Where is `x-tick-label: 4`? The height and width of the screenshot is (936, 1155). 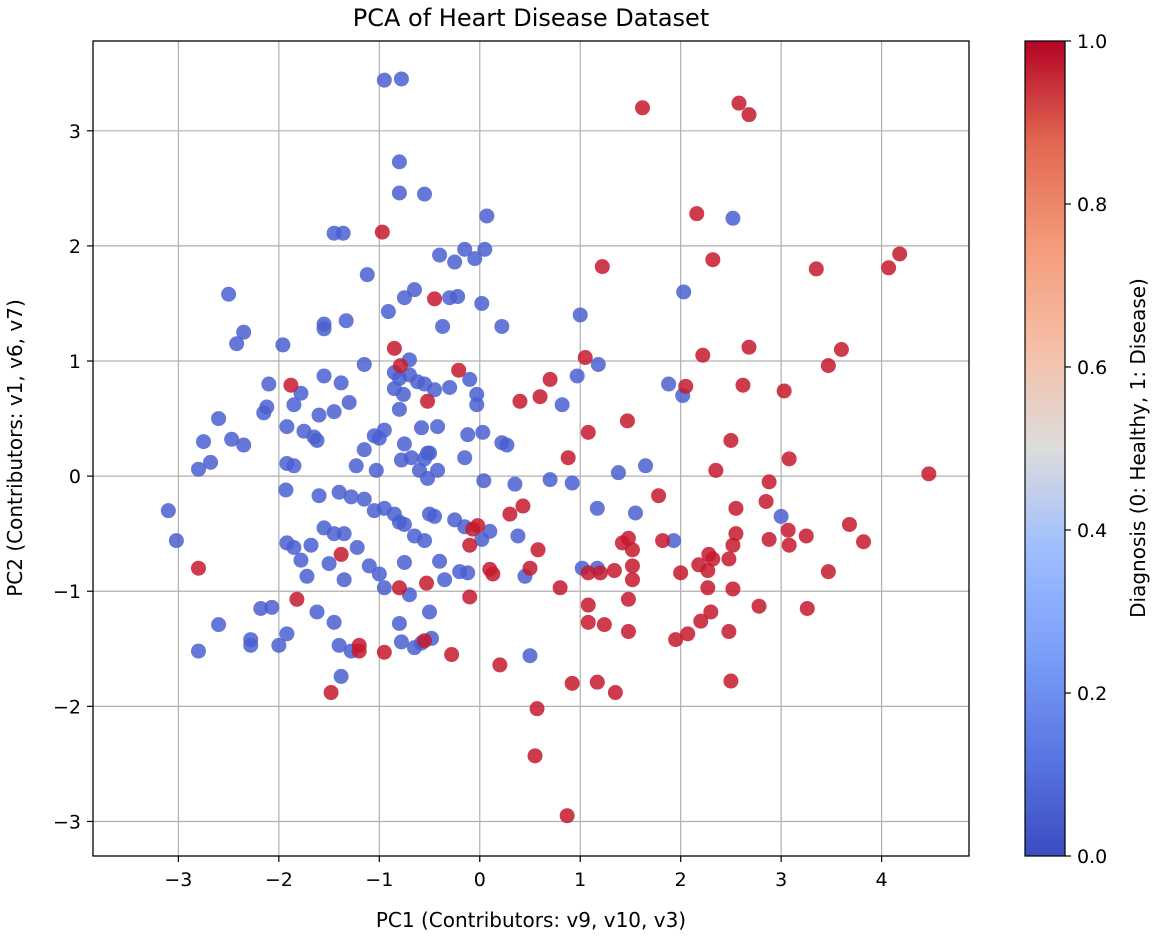
x-tick-label: 4 is located at coordinates (882, 880).